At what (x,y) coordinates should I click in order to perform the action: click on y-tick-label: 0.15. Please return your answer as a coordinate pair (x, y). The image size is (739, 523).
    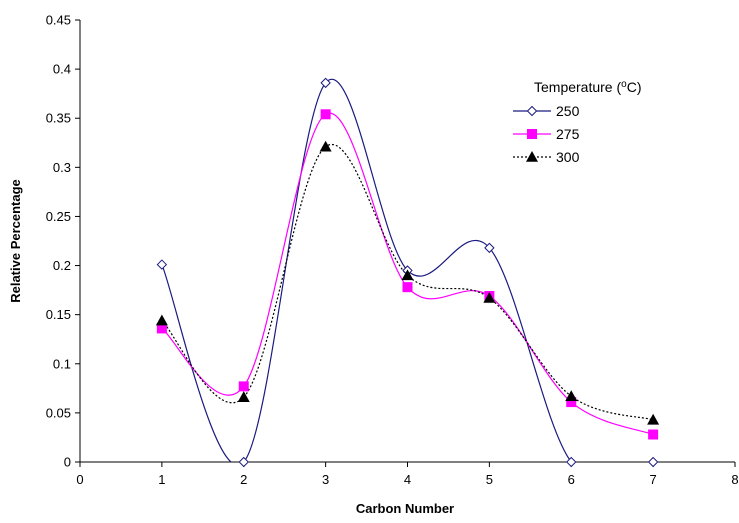
    Looking at the image, I should click on (58, 314).